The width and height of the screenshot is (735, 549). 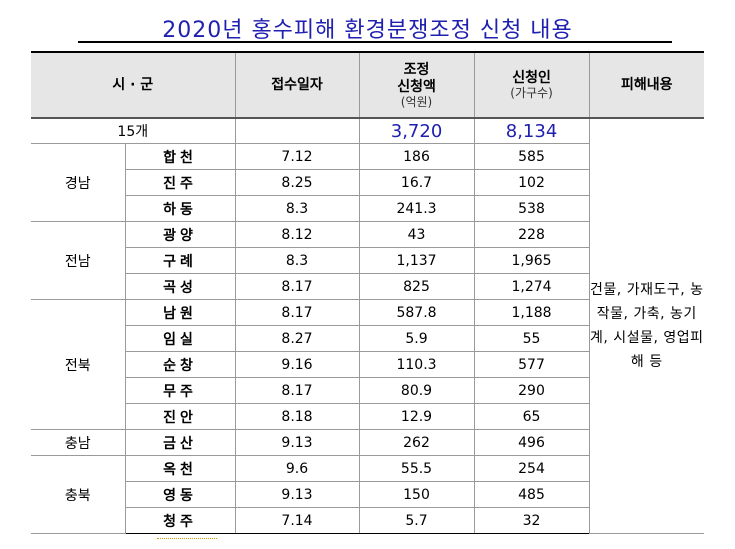 I want to click on amount-cell: 262, so click(x=416, y=442).